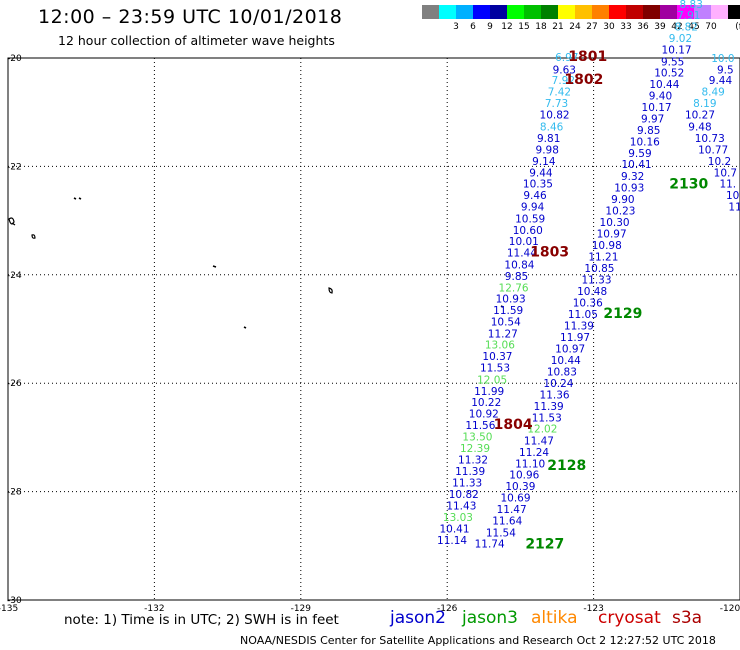  I want to click on wave-height-value: 10.69, so click(515, 499).